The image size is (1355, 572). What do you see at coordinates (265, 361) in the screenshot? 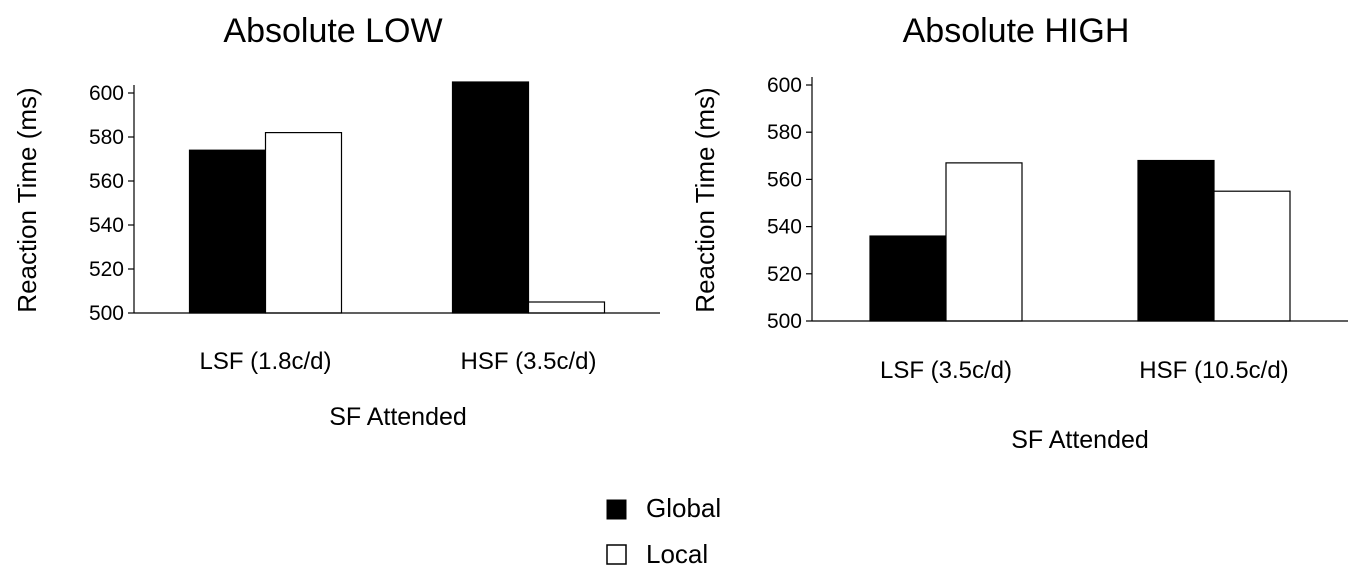
I see `category-label: LSF (1.8c/d)` at bounding box center [265, 361].